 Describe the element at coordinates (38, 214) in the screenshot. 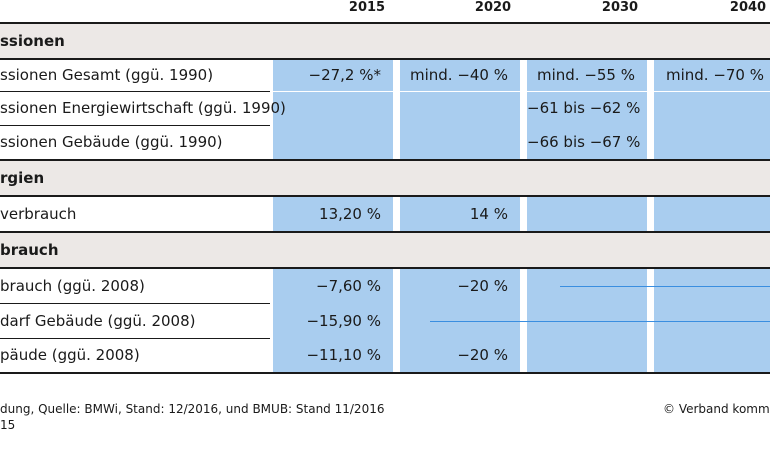

I see `row-label: verbrauch` at that location.